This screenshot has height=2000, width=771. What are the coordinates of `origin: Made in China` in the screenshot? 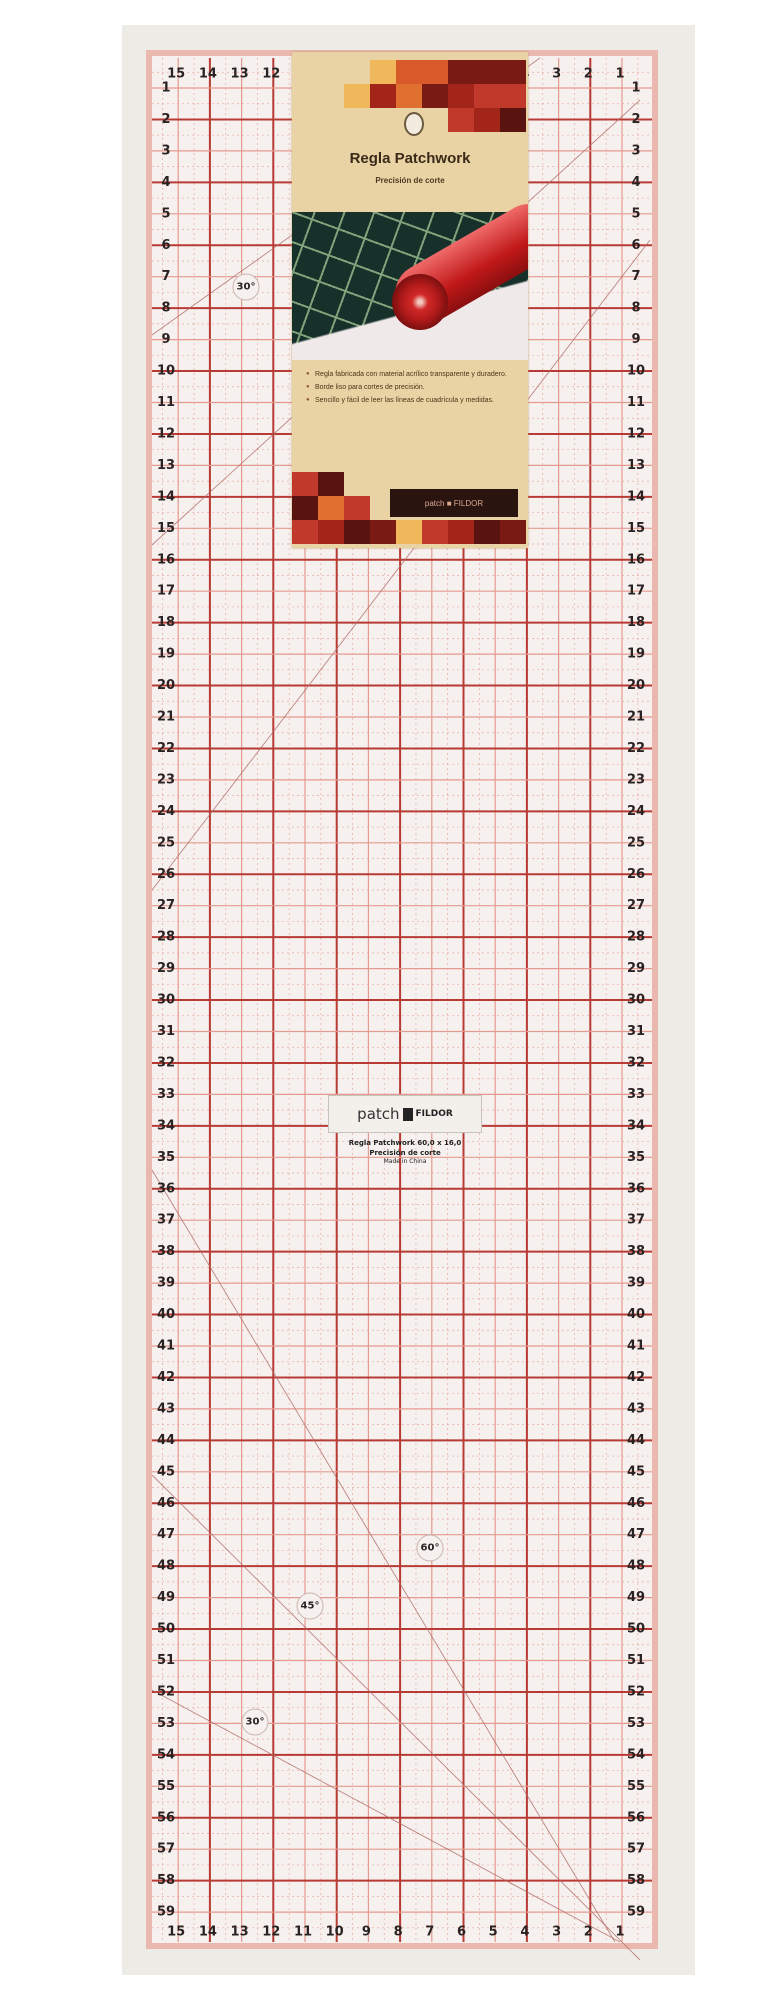 It's located at (405, 1161).